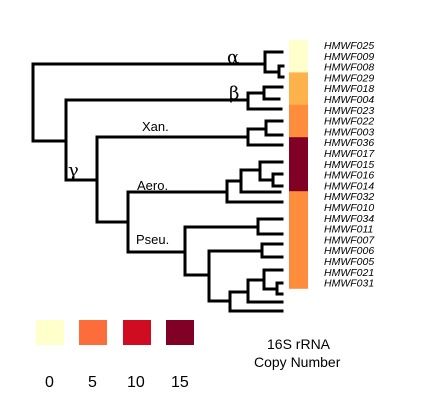 This screenshot has width=426, height=418. What do you see at coordinates (349, 143) in the screenshot?
I see `tip-label: HMWF036` at bounding box center [349, 143].